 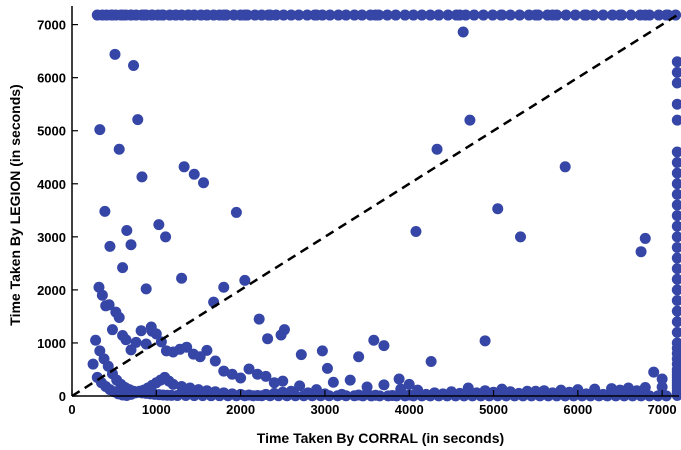 I want to click on x-tick-label: 5000, so click(x=493, y=409).